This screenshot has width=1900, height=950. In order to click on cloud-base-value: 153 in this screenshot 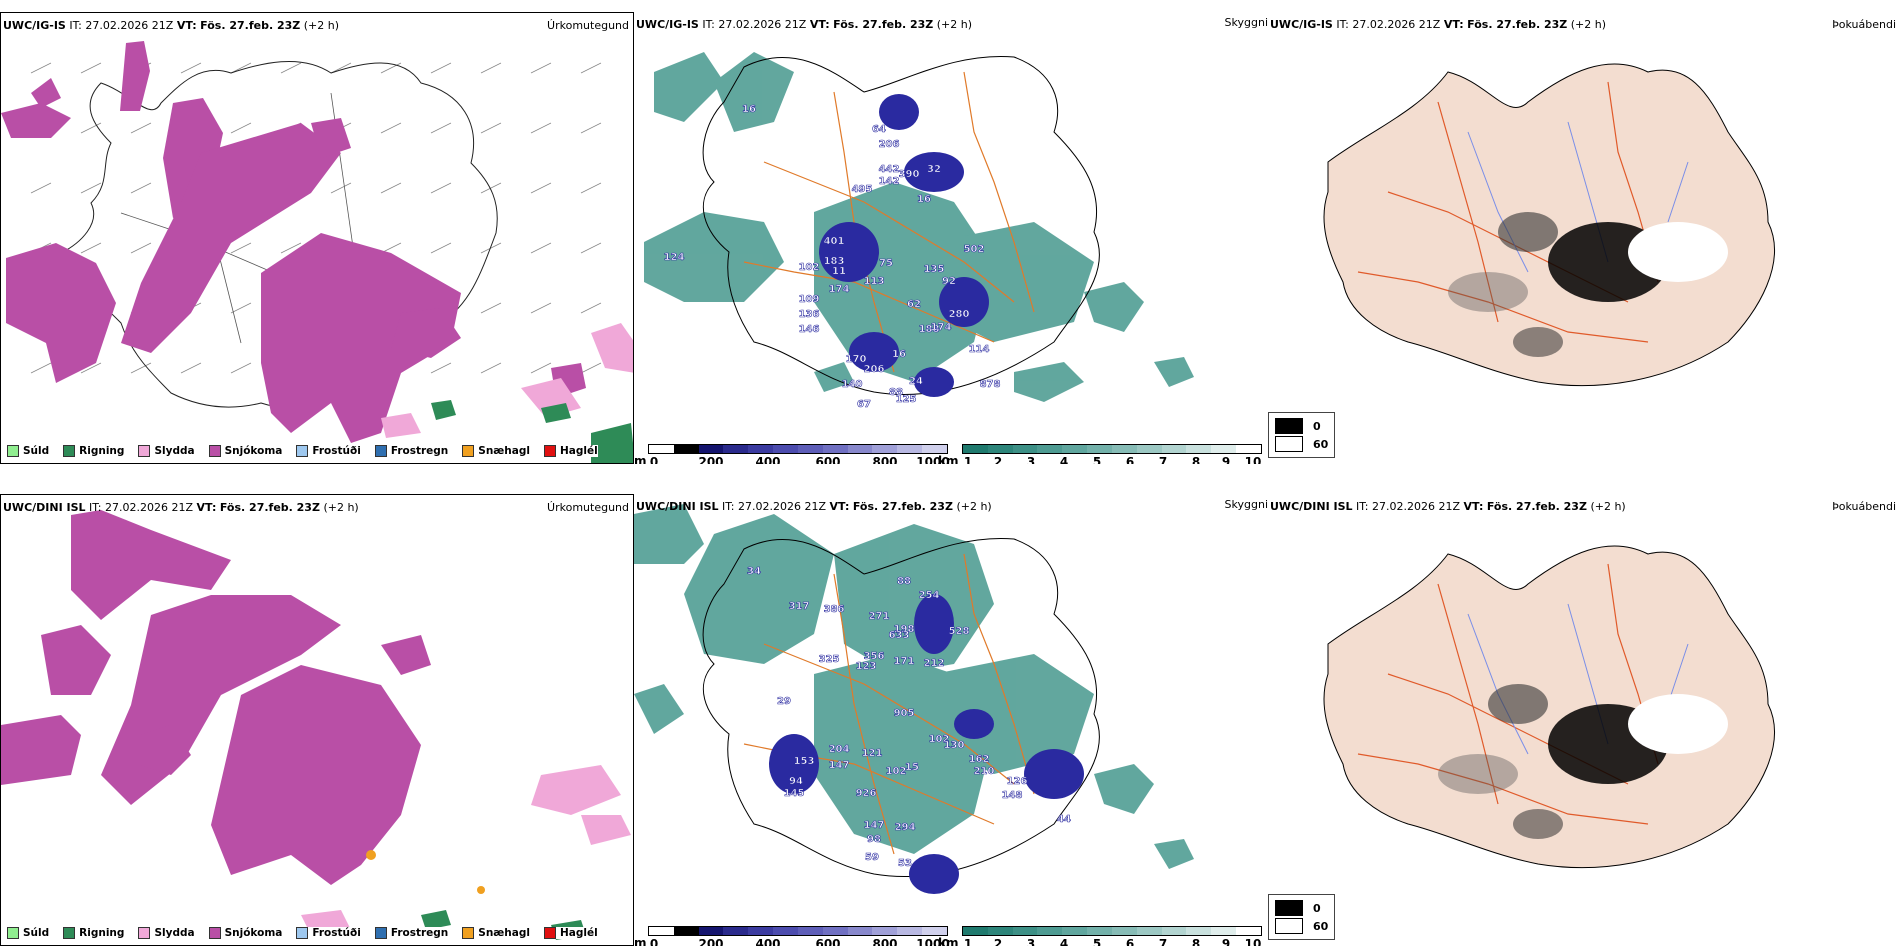, I will do `click(804, 761)`.